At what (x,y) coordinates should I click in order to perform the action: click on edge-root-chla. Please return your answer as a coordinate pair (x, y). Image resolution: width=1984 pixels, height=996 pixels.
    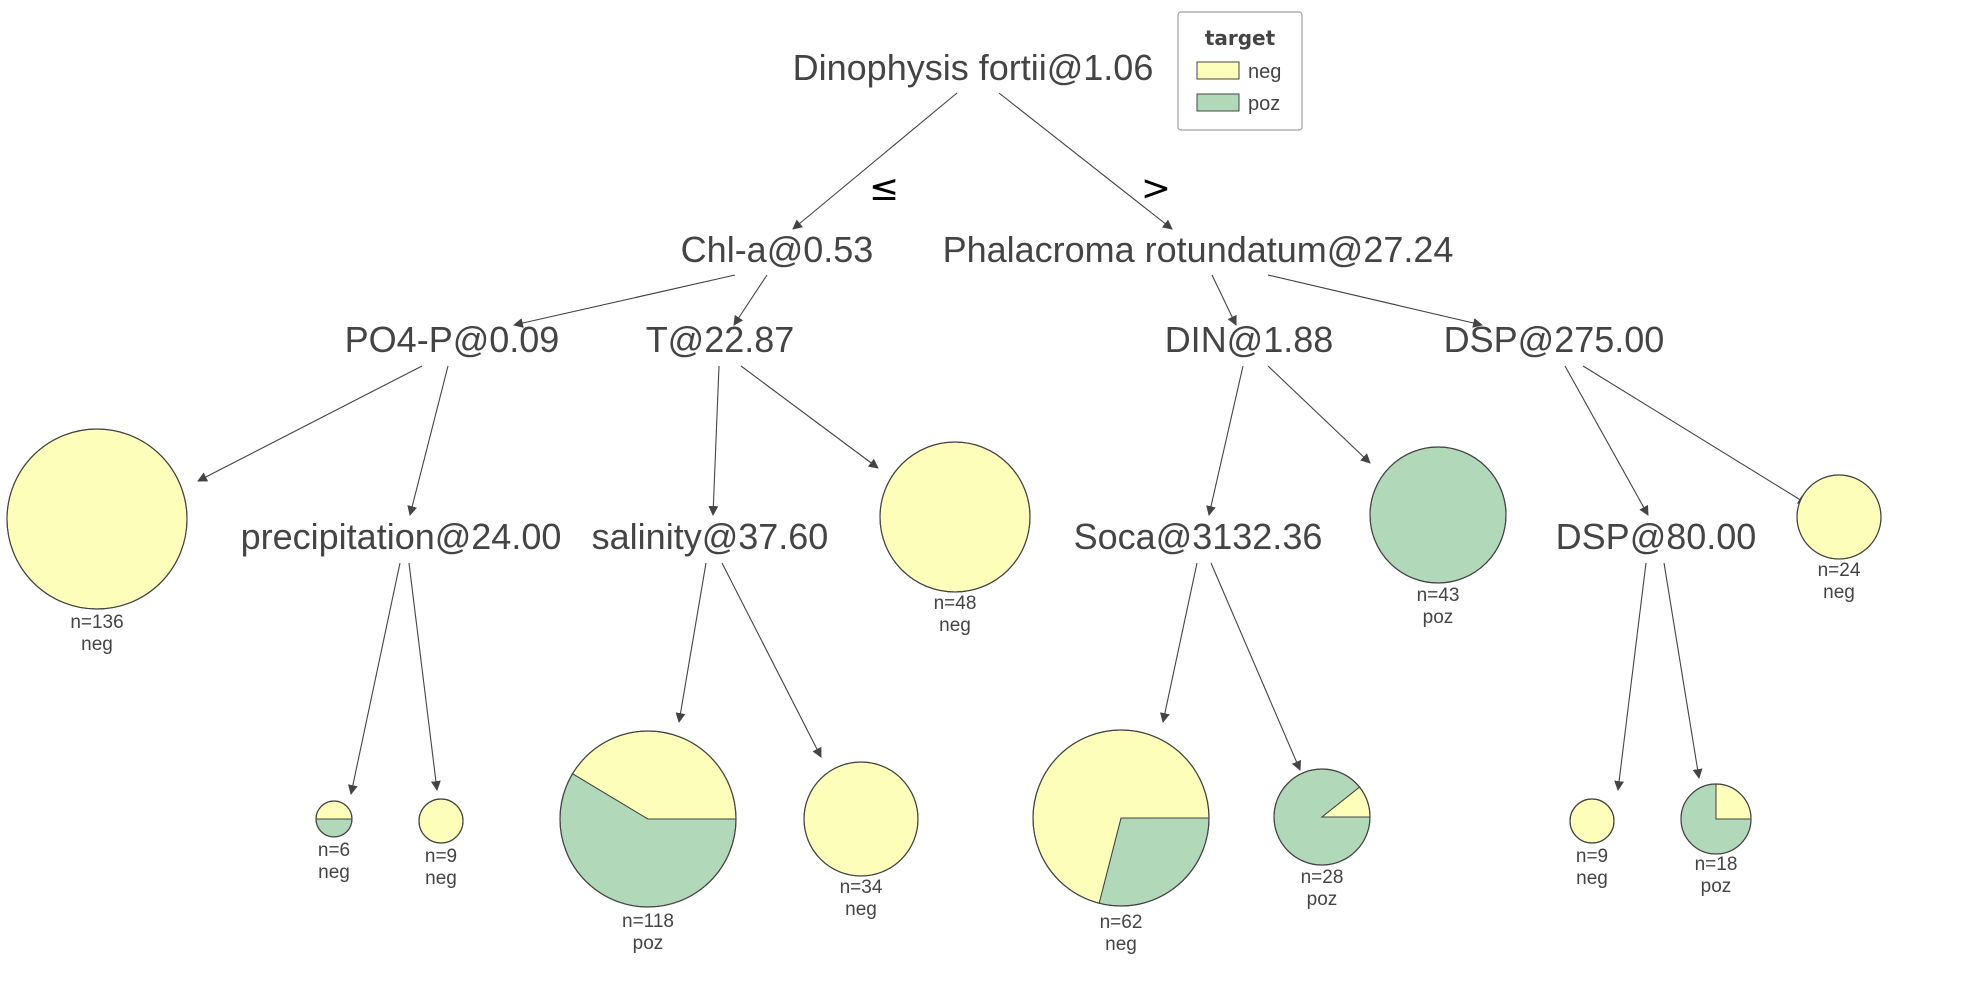
    Looking at the image, I should click on (875, 161).